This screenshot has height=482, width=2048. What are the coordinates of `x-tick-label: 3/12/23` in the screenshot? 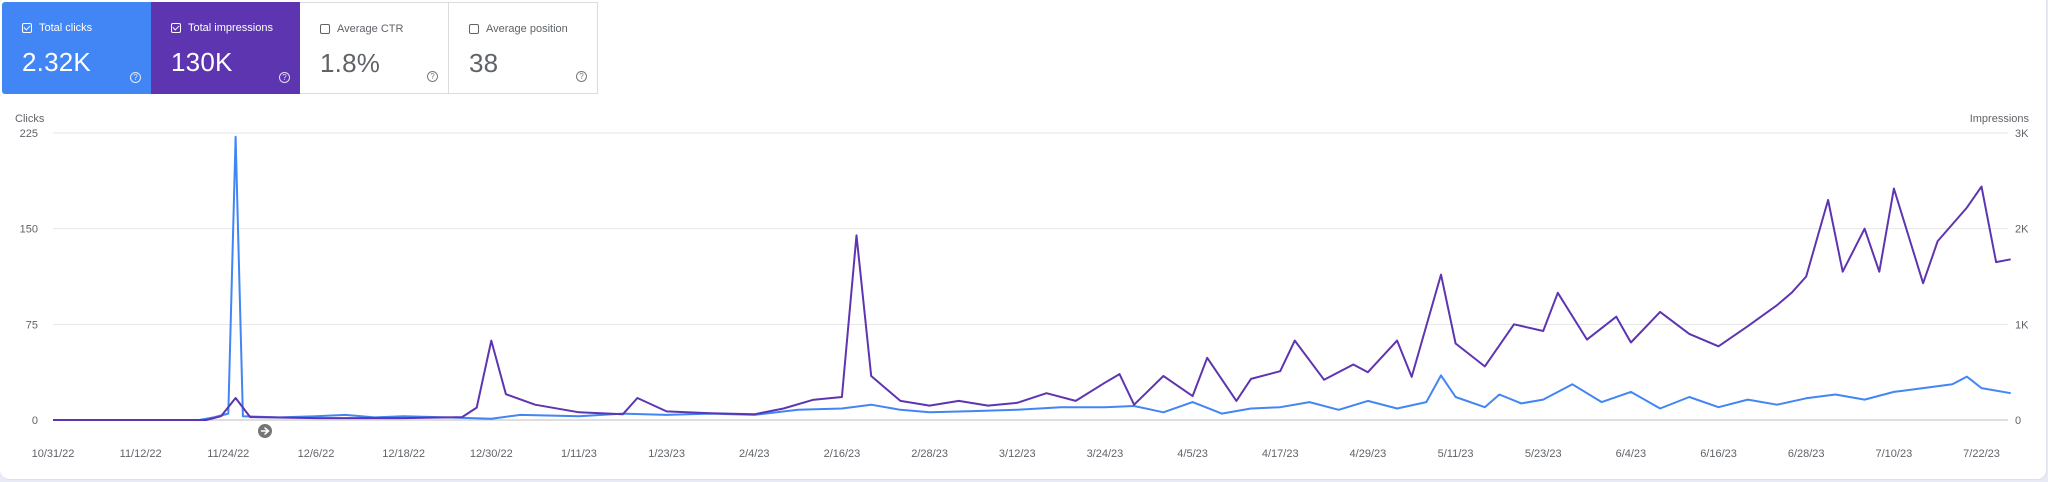 It's located at (1017, 454).